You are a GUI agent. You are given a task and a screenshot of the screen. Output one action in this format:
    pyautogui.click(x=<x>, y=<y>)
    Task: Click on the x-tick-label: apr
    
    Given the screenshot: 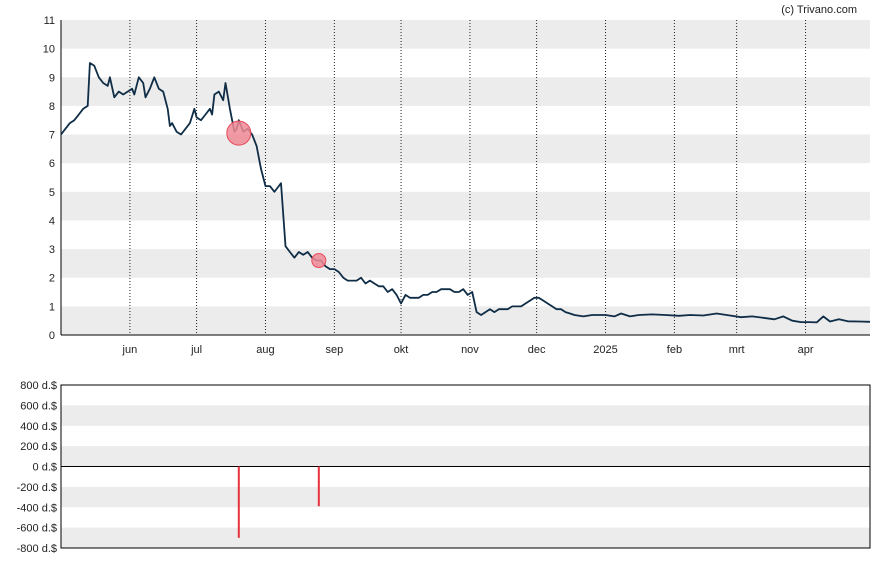 What is the action you would take?
    pyautogui.click(x=806, y=350)
    